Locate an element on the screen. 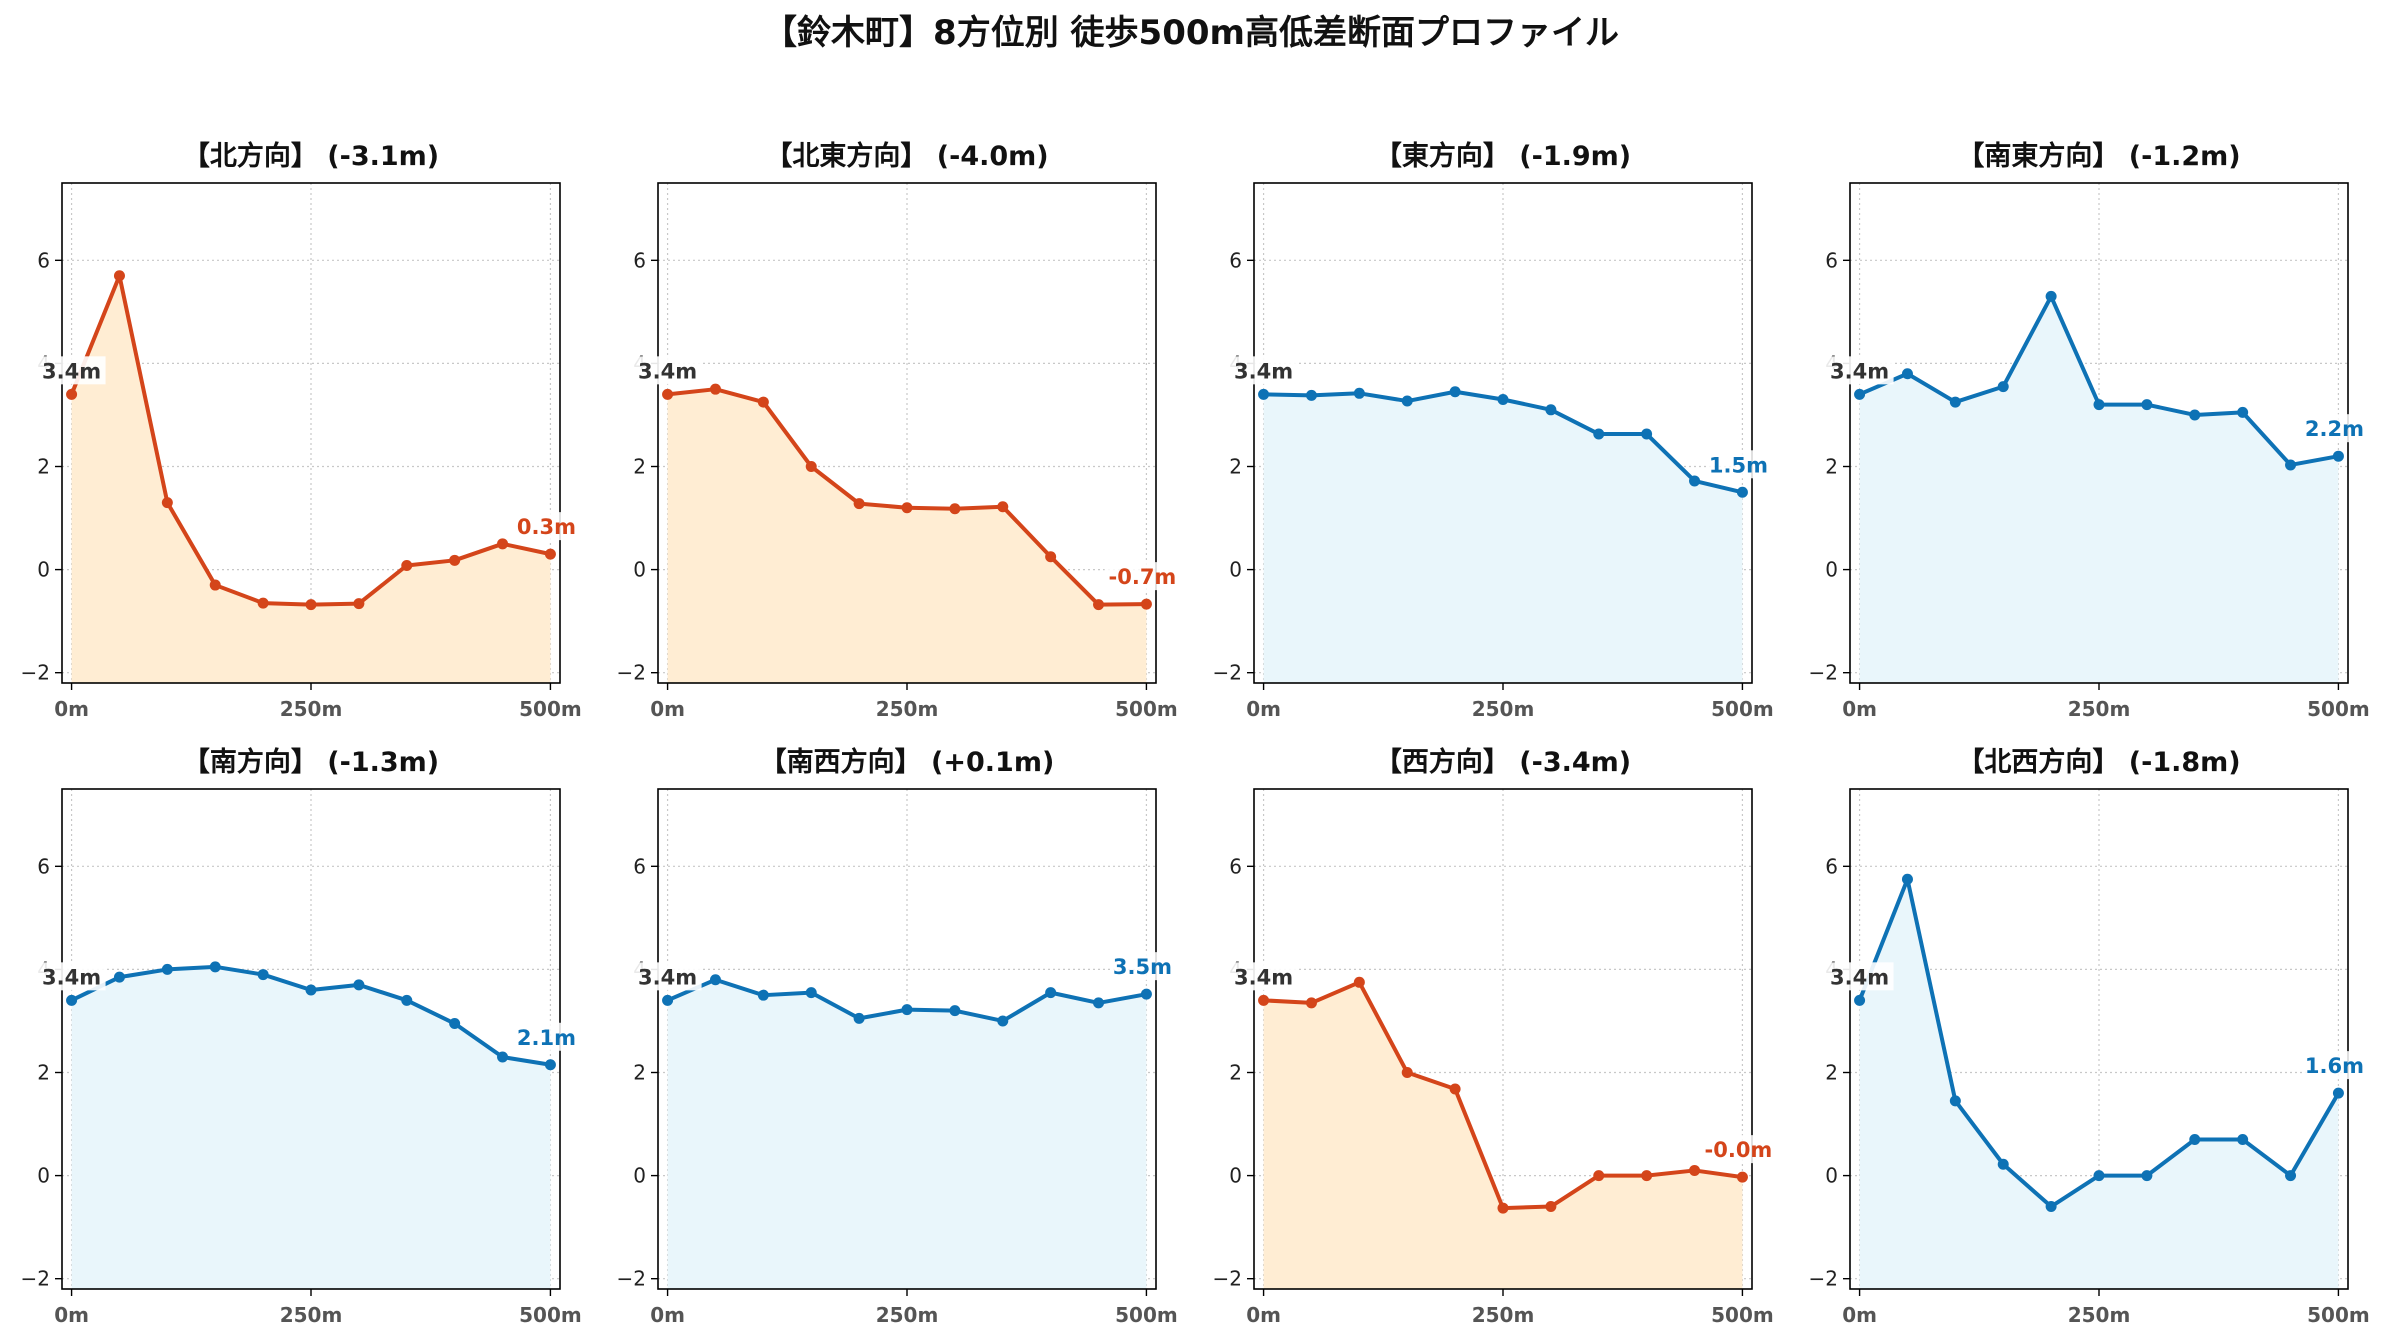 The width and height of the screenshot is (2382, 1340). panel-2: 【北東方向】 (-4.0m)−202460m250m500m3.4m-0.7m is located at coordinates (899, 430).